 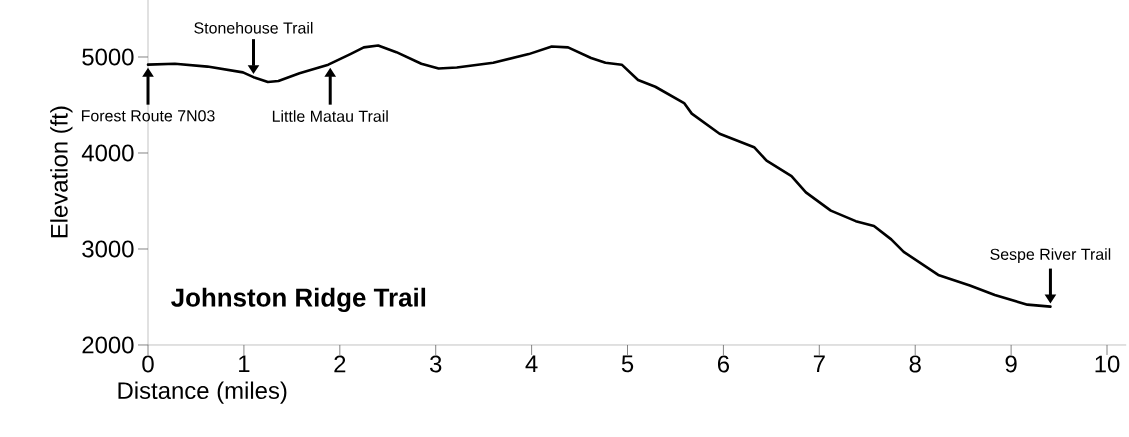 What do you see at coordinates (723, 364) in the screenshot?
I see `x-tick-label: 6` at bounding box center [723, 364].